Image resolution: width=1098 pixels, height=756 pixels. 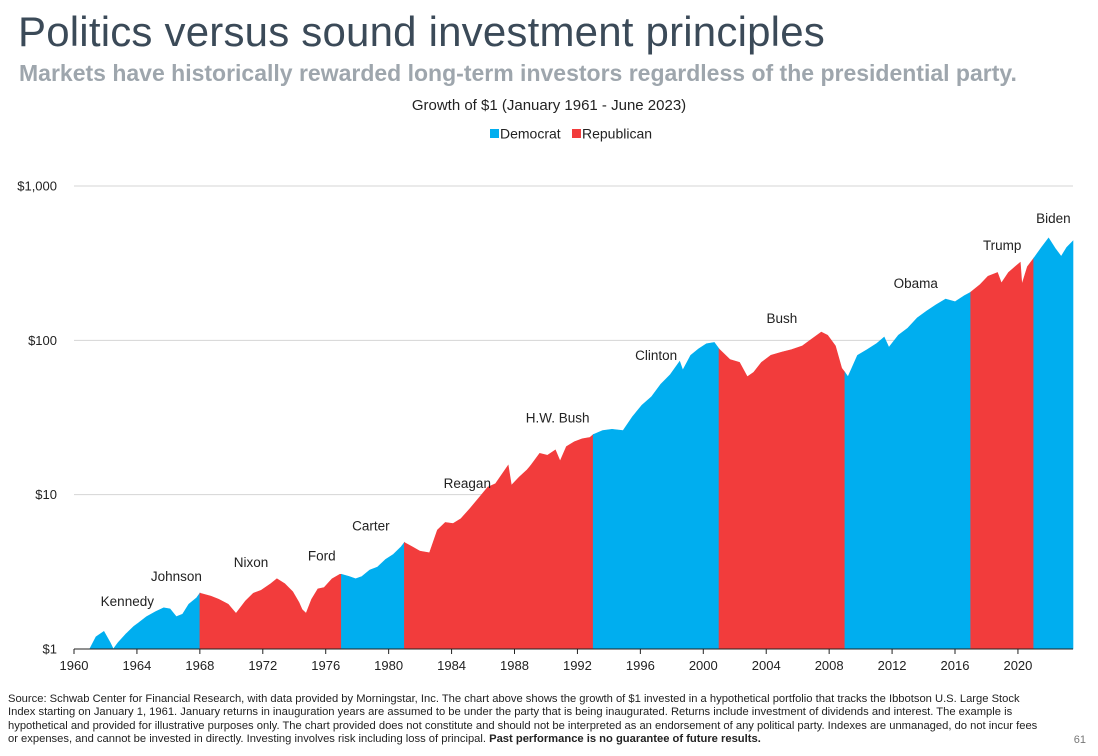 I want to click on president-label-obama: Obama, so click(x=916, y=283).